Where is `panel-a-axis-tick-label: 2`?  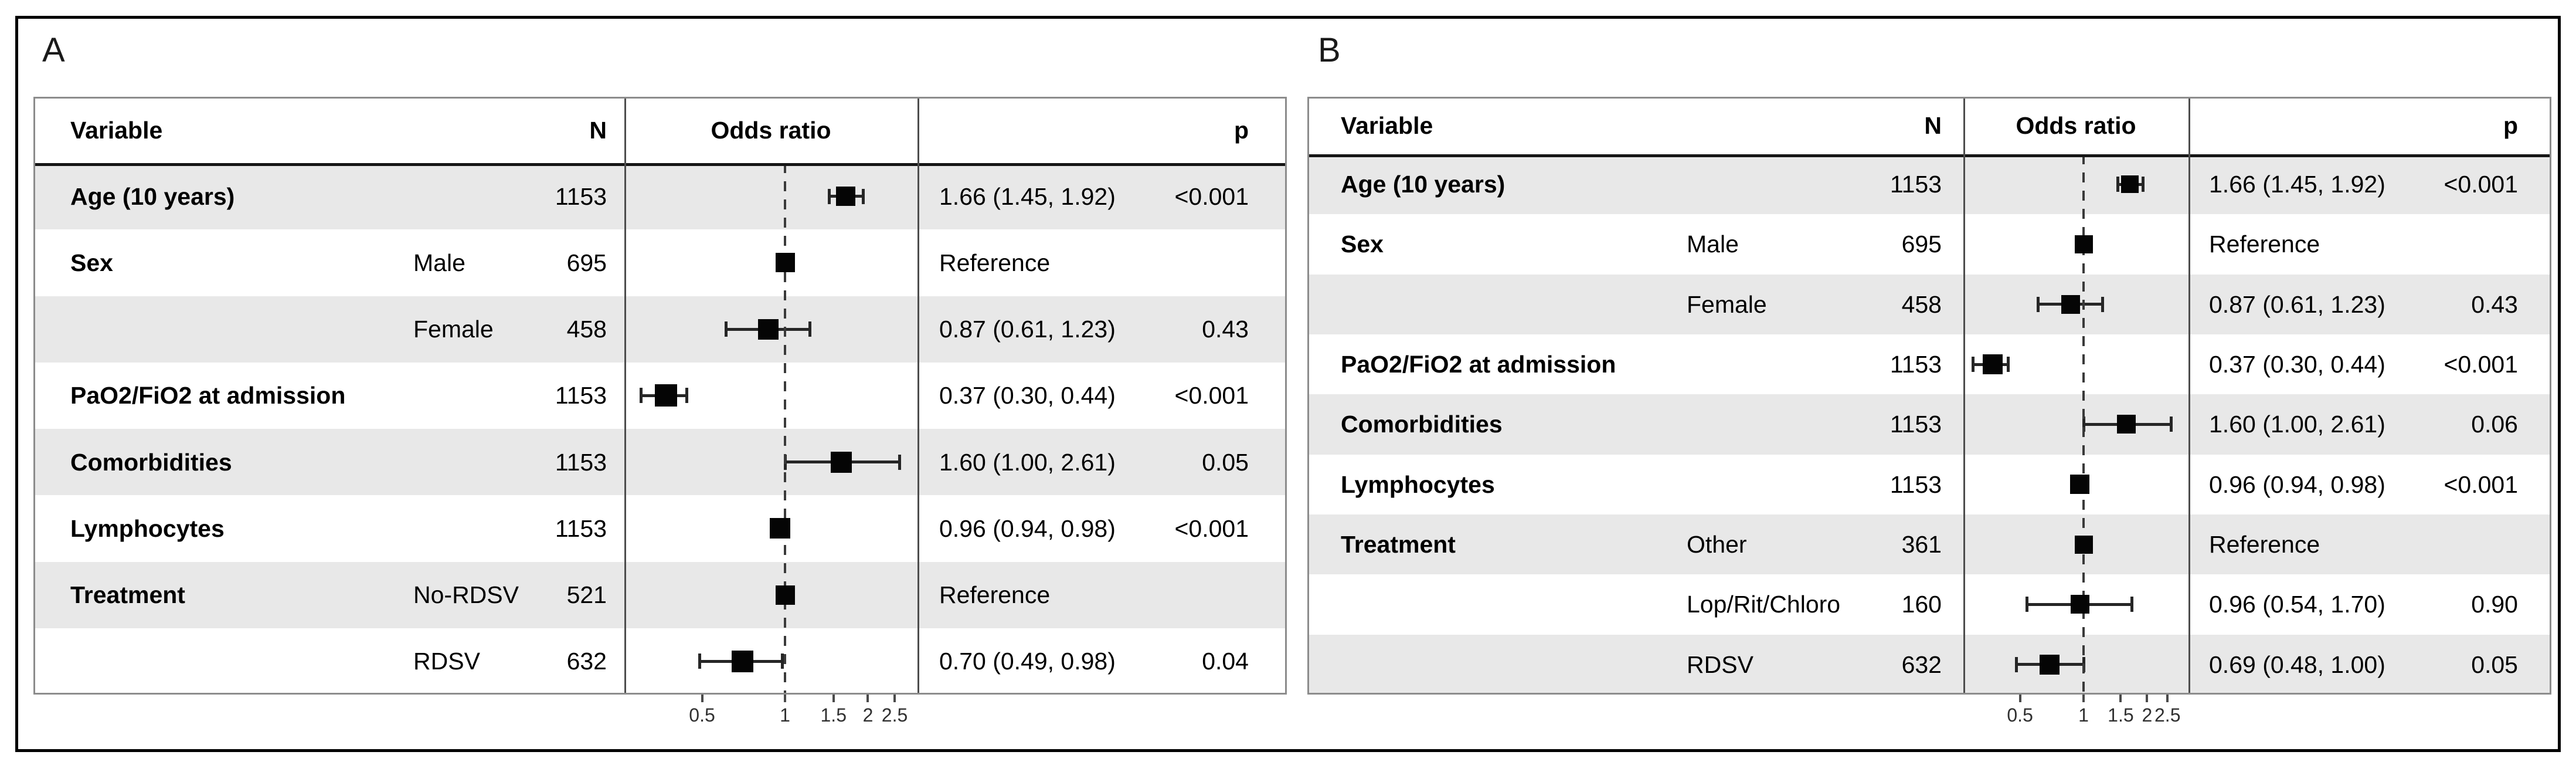 panel-a-axis-tick-label: 2 is located at coordinates (868, 716).